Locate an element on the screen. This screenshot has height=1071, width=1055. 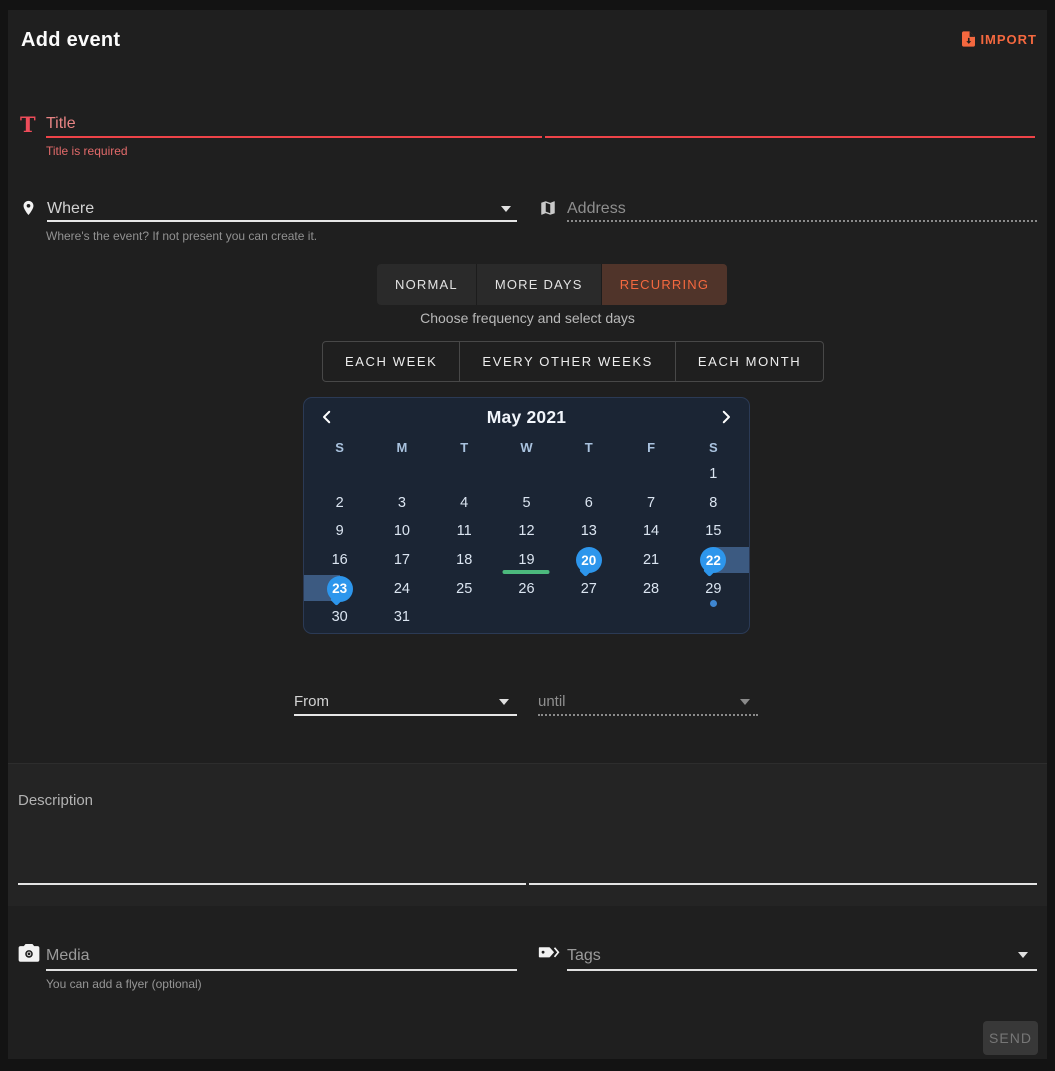
calendar-day-4: 4 is located at coordinates (464, 503).